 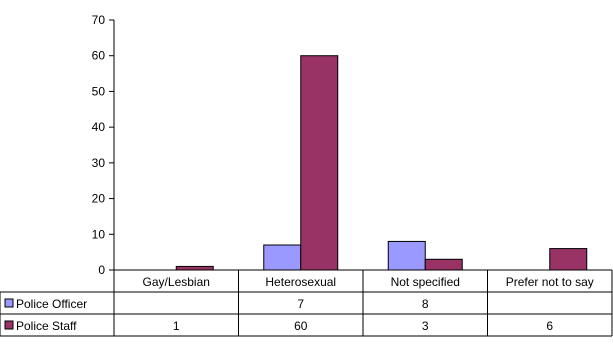 I want to click on data-label: 1, so click(x=176, y=326).